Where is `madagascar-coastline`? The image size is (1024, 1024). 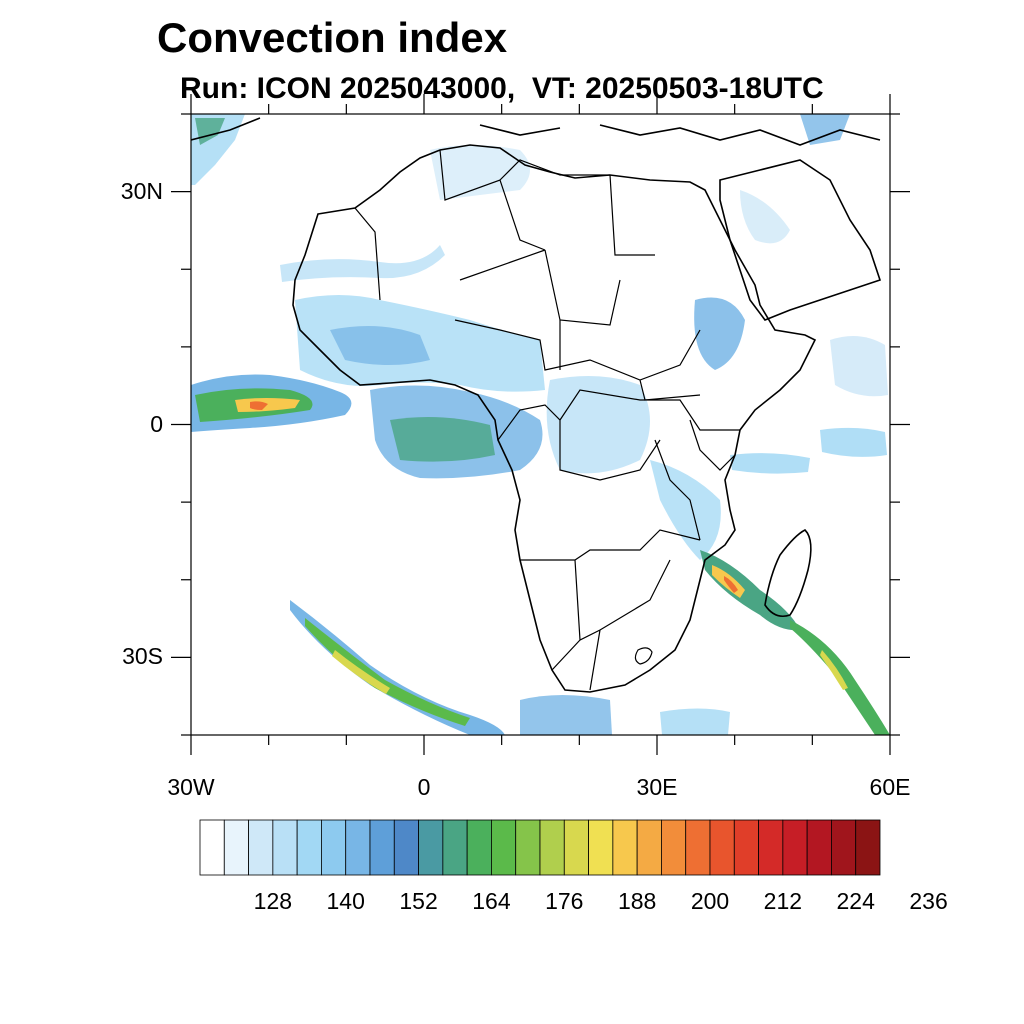 madagascar-coastline is located at coordinates (788, 573).